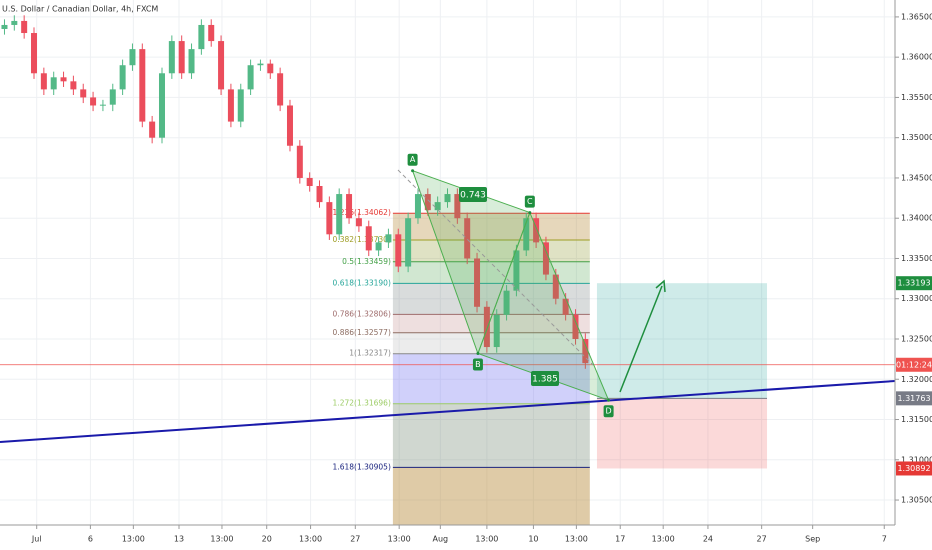  What do you see at coordinates (533, 539) in the screenshot?
I see `x-tick-label: 10` at bounding box center [533, 539].